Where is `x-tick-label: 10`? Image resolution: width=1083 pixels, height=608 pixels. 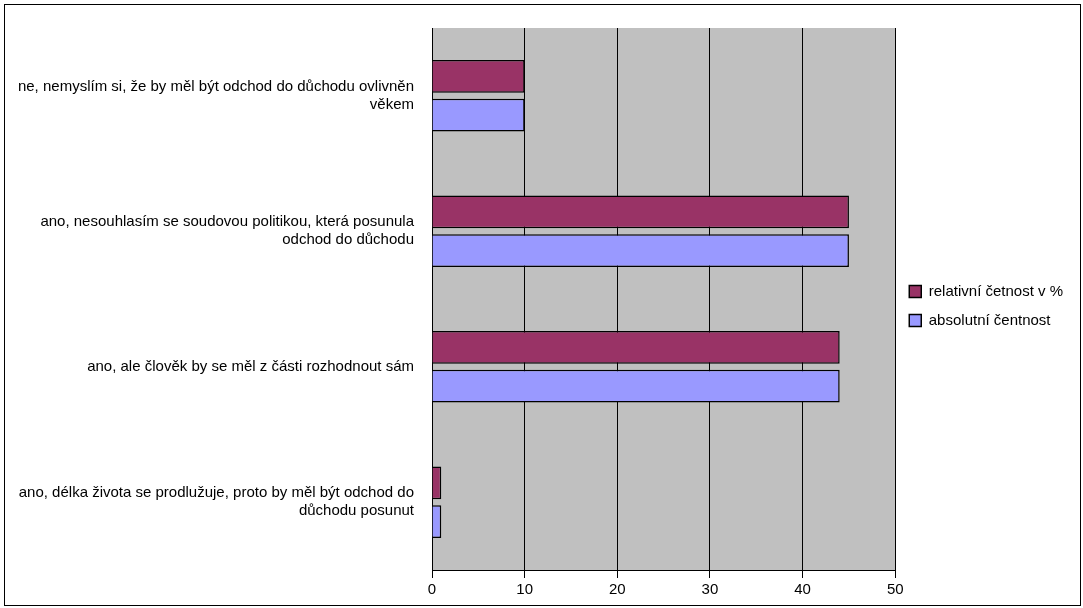 x-tick-label: 10 is located at coordinates (524, 589).